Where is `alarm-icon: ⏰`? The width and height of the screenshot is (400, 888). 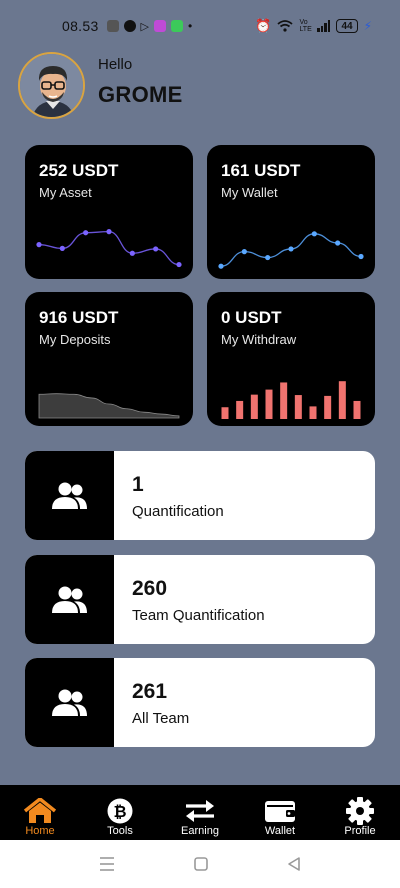
alarm-icon: ⏰ is located at coordinates (263, 25).